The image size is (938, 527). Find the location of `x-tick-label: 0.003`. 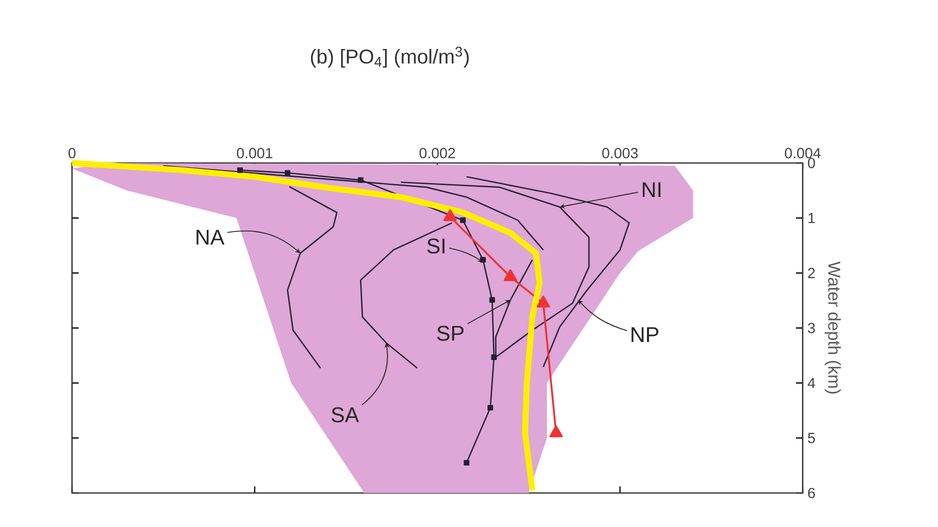

x-tick-label: 0.003 is located at coordinates (620, 153).